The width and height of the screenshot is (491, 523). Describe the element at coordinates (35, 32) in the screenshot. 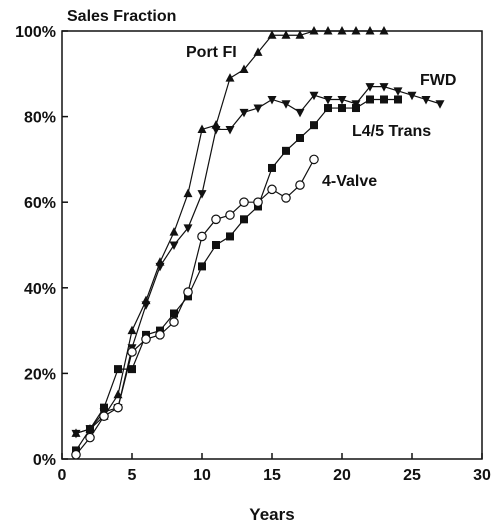

I see `y-tick-label: 100%` at that location.